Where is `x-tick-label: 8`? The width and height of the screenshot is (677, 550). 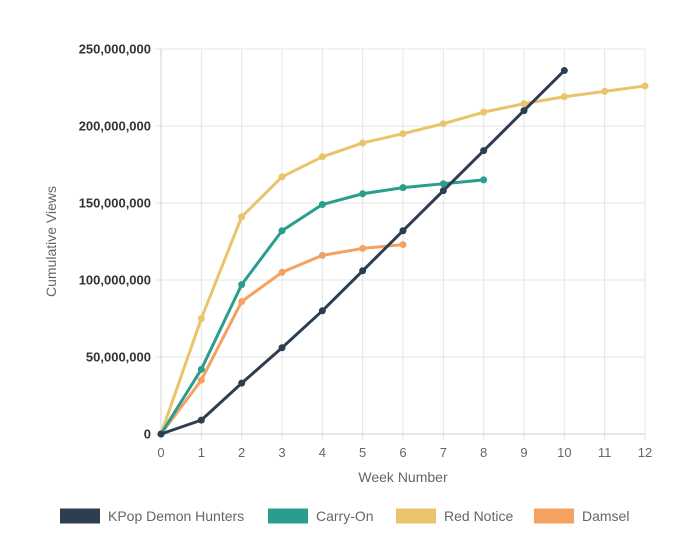 x-tick-label: 8 is located at coordinates (483, 452).